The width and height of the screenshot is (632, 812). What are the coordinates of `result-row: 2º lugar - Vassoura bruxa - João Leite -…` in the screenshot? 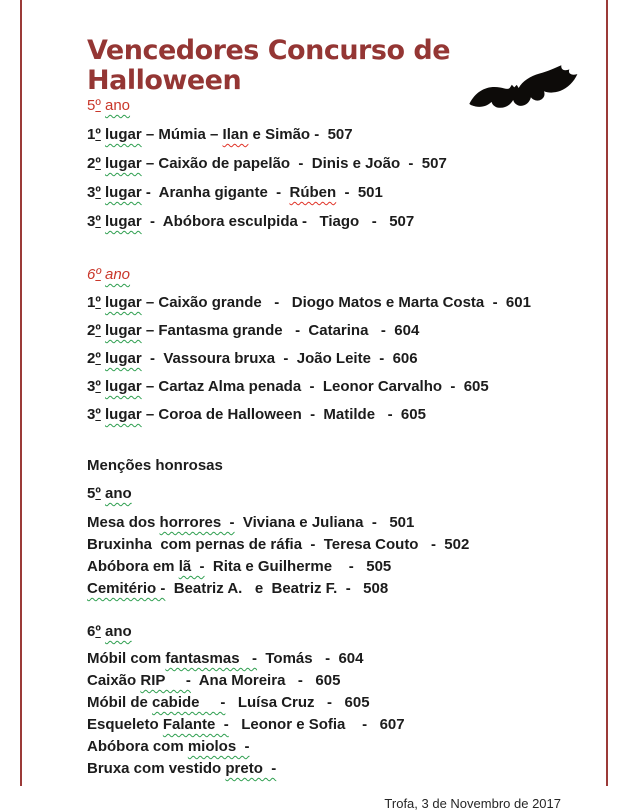 It's located at (340, 359).